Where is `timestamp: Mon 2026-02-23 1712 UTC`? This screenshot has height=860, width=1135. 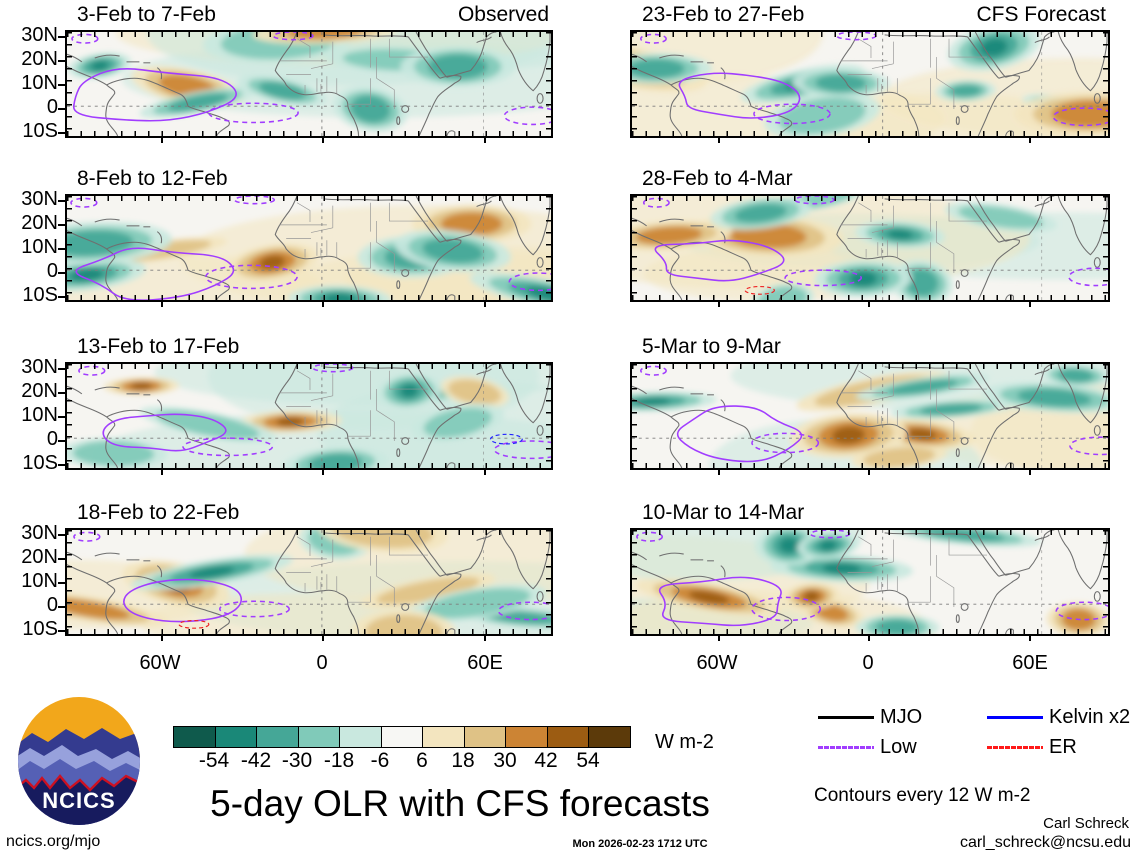 timestamp: Mon 2026-02-23 1712 UTC is located at coordinates (640, 844).